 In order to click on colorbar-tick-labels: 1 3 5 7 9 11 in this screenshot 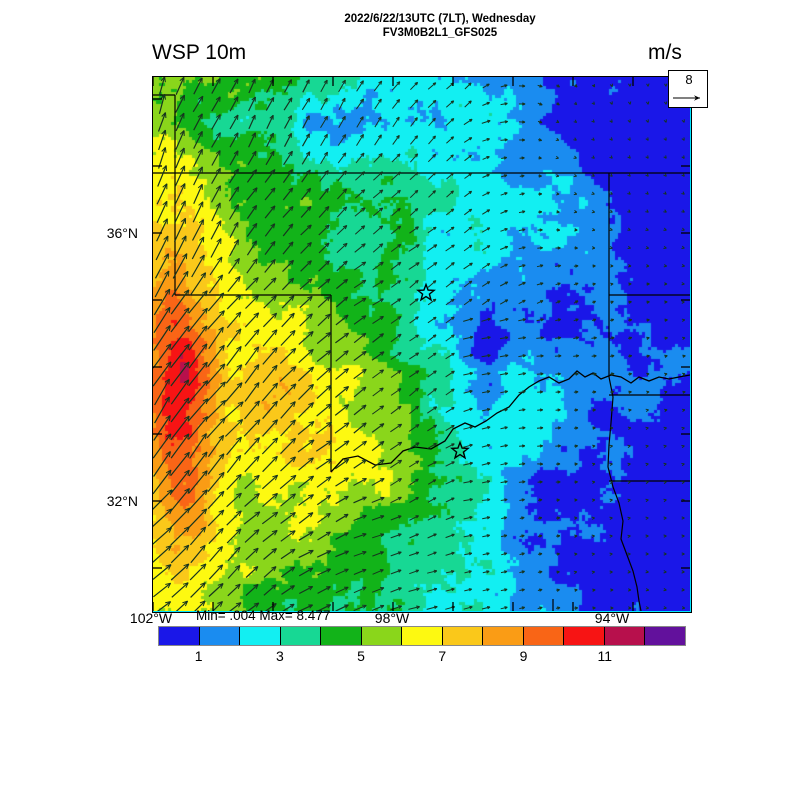, I will do `click(422, 657)`.